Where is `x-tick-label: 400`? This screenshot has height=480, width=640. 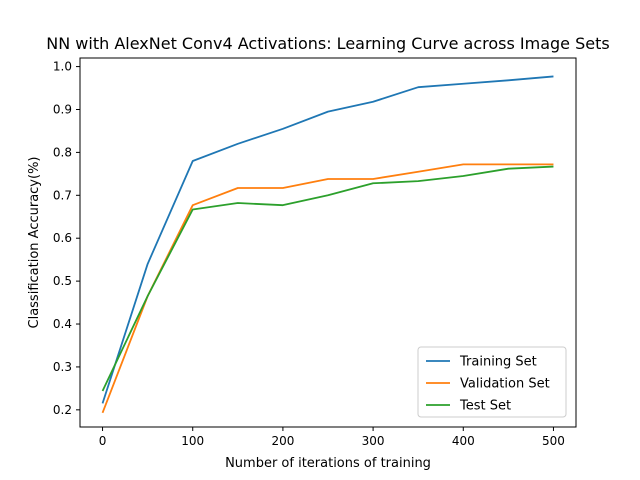 x-tick-label: 400 is located at coordinates (463, 441).